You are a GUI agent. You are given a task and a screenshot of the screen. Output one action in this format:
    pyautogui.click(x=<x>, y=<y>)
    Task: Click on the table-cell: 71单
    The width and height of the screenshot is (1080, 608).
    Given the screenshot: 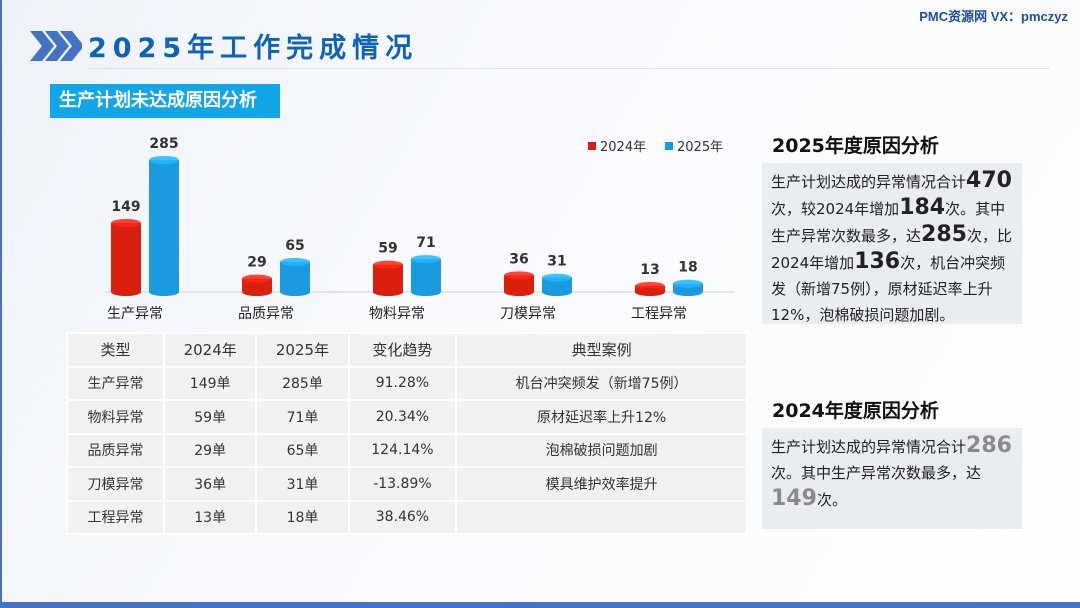 What is the action you would take?
    pyautogui.click(x=302, y=417)
    